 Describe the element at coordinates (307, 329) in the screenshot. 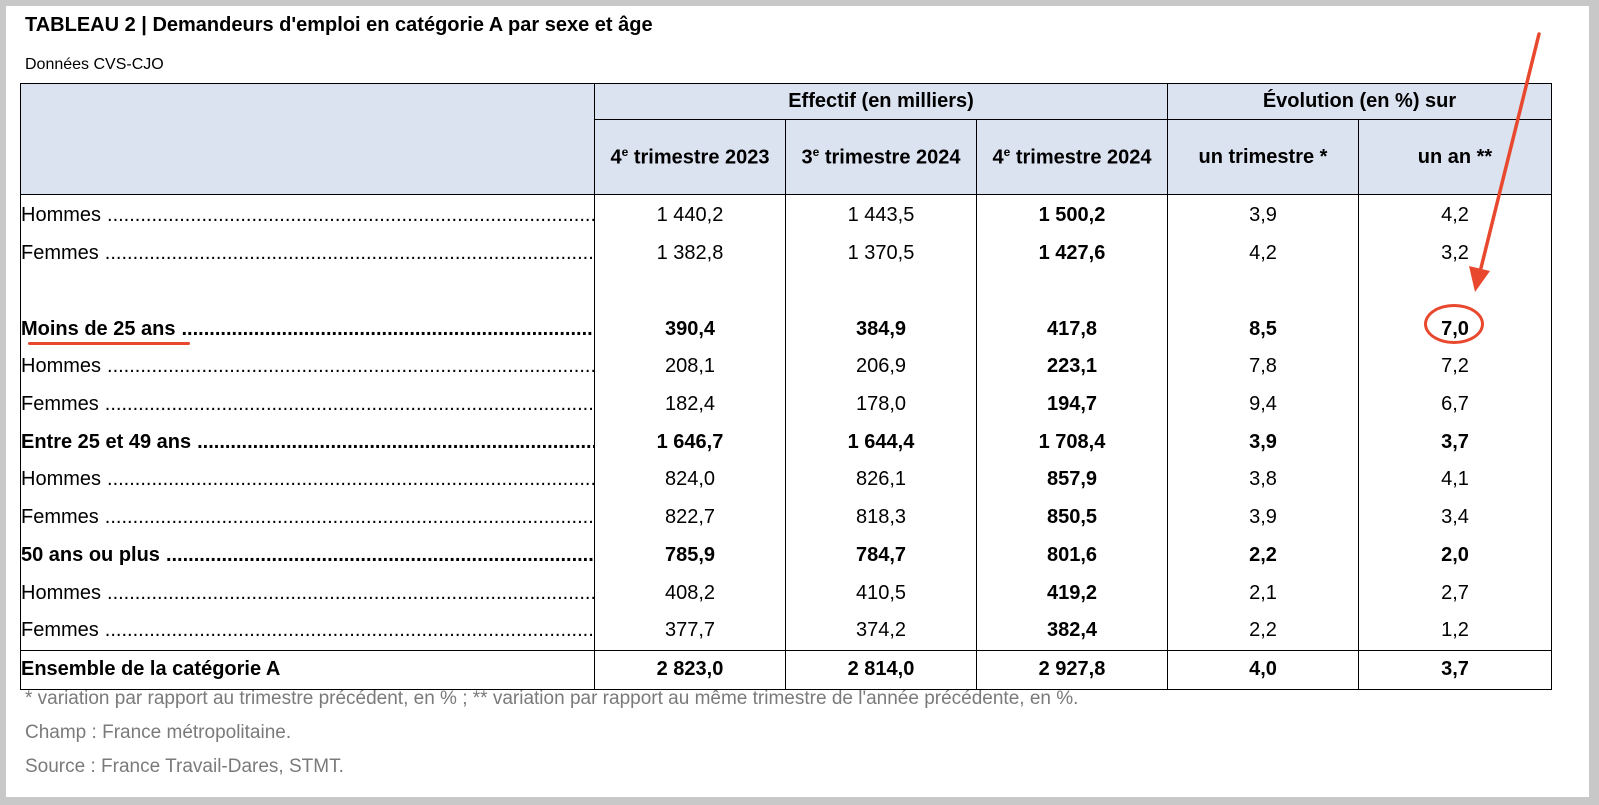

I see `row-label: Moins de 25 ans` at that location.